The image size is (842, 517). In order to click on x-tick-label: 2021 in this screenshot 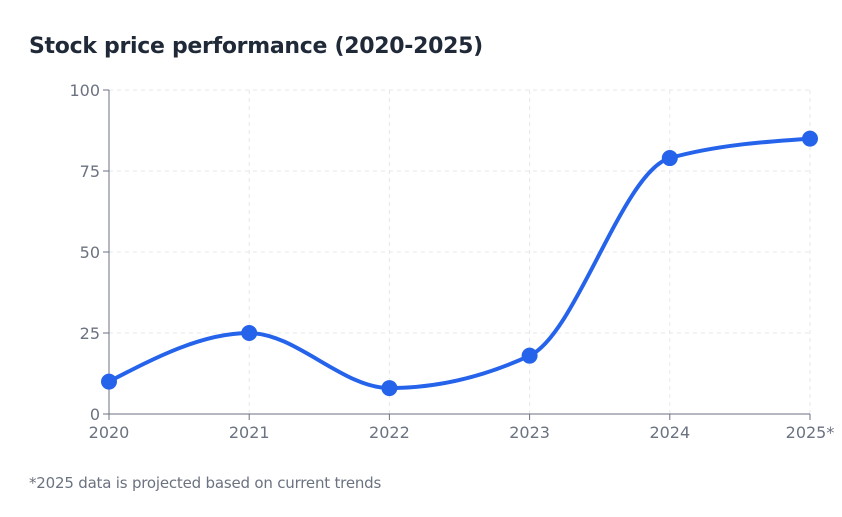, I will do `click(249, 432)`.